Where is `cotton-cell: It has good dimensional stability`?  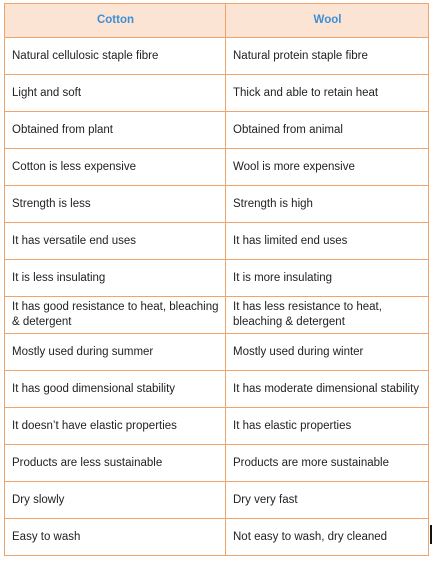
cotton-cell: It has good dimensional stability is located at coordinates (115, 389).